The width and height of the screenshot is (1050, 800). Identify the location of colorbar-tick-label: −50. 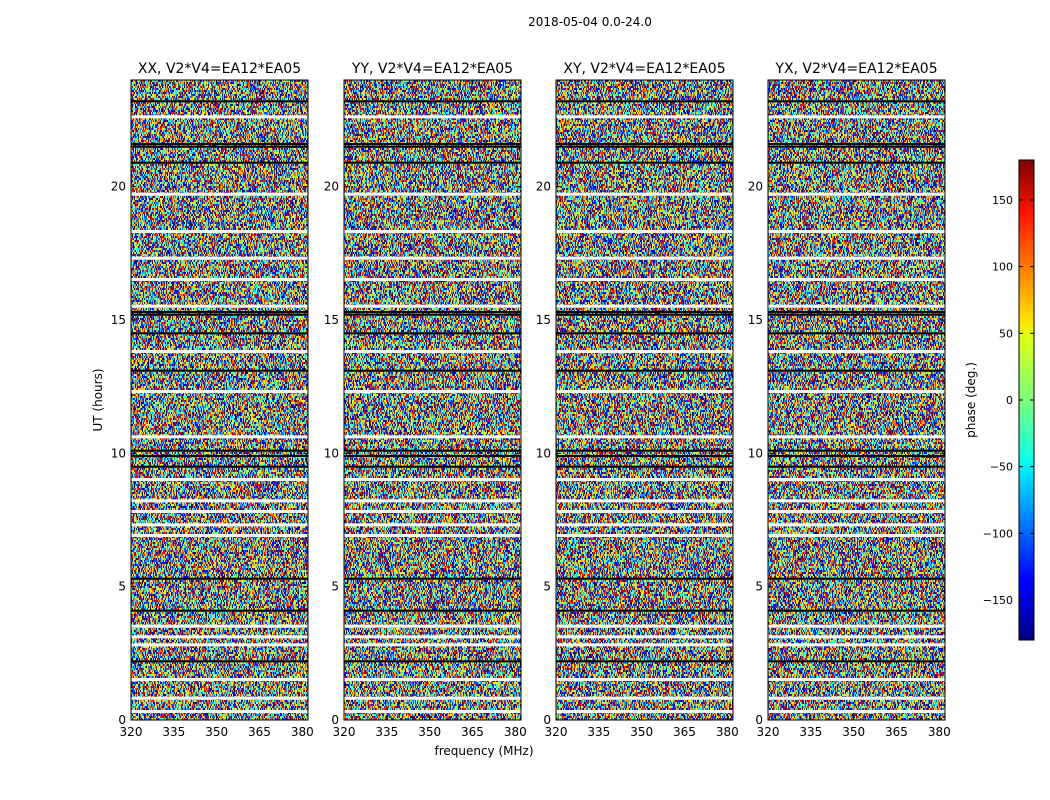
(1001, 467).